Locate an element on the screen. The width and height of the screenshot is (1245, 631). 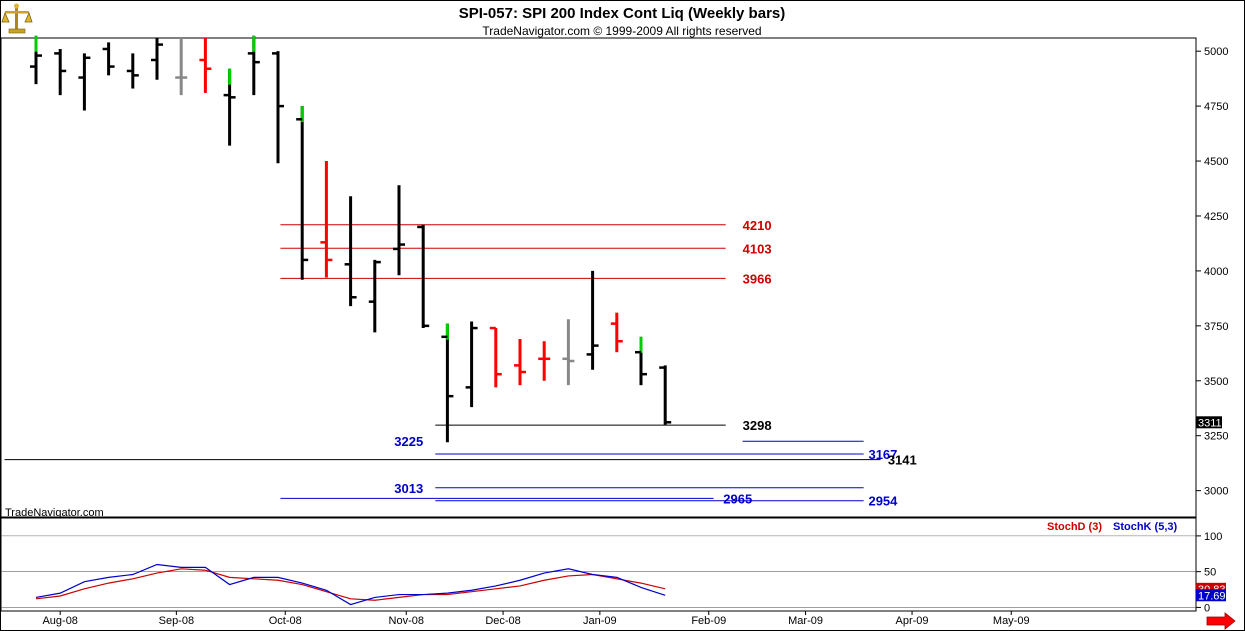
last-price-box is located at coordinates (1209, 422).